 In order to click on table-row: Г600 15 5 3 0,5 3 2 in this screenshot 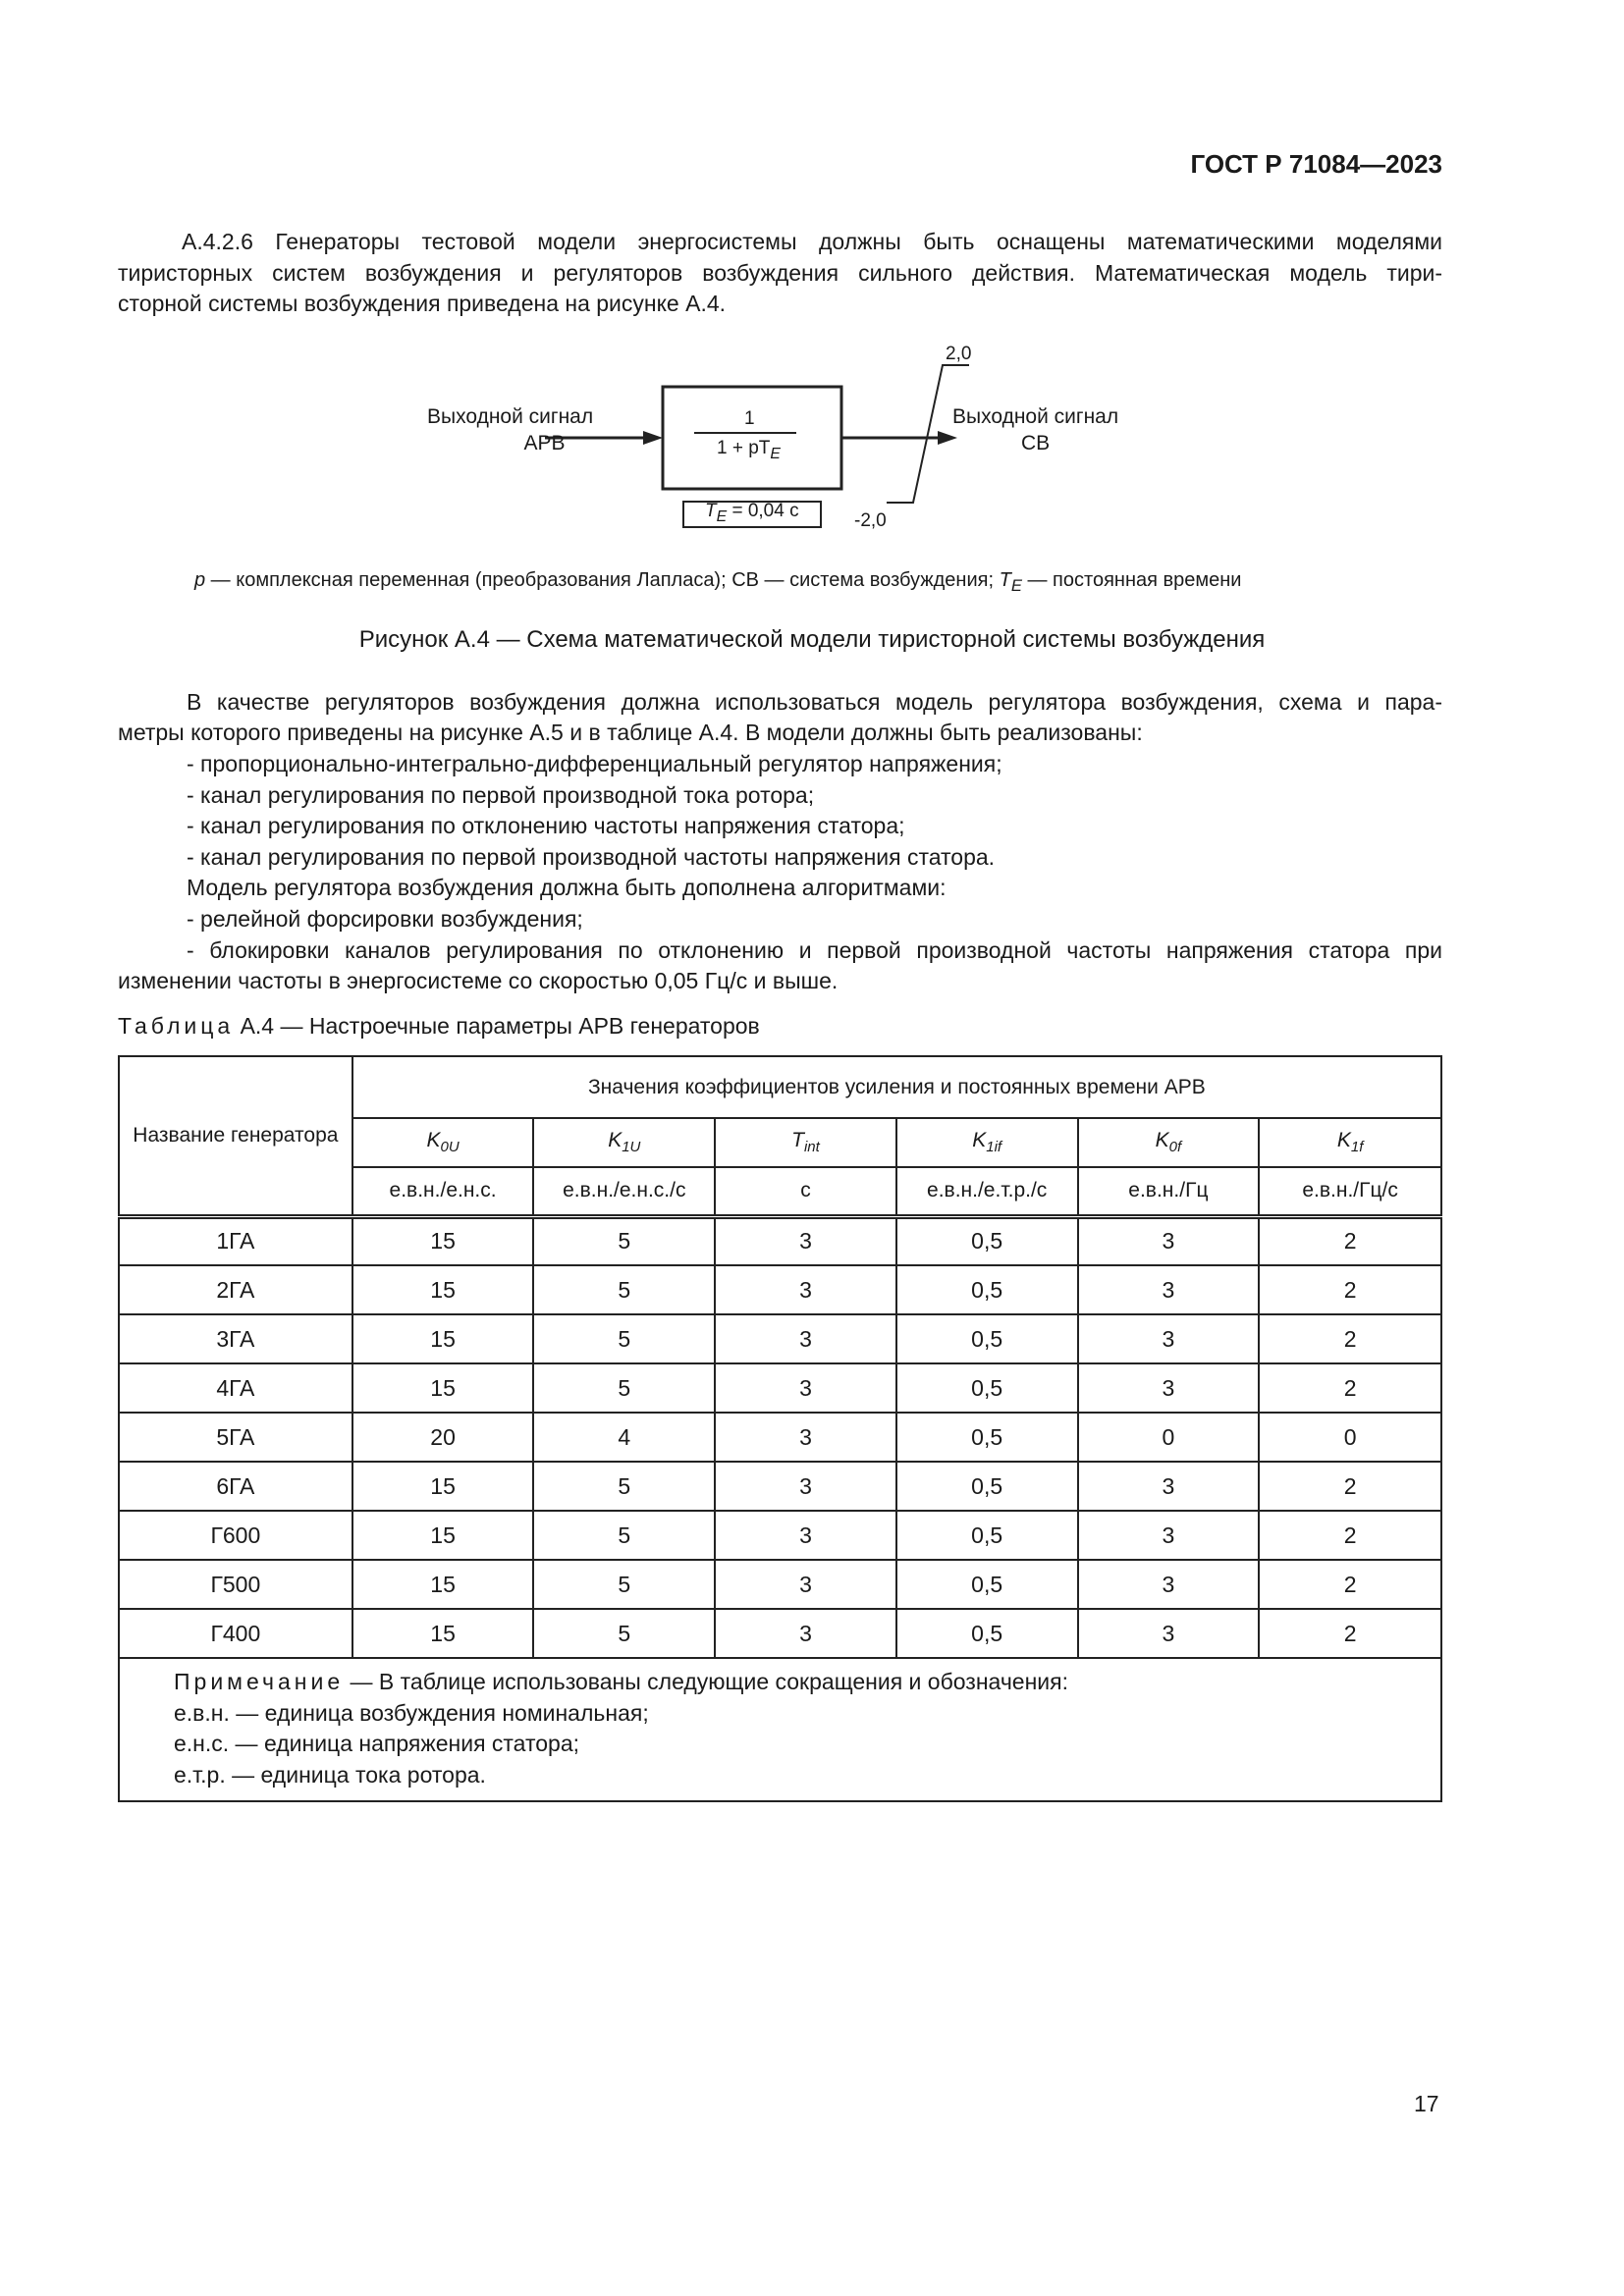, I will do `click(780, 1535)`.